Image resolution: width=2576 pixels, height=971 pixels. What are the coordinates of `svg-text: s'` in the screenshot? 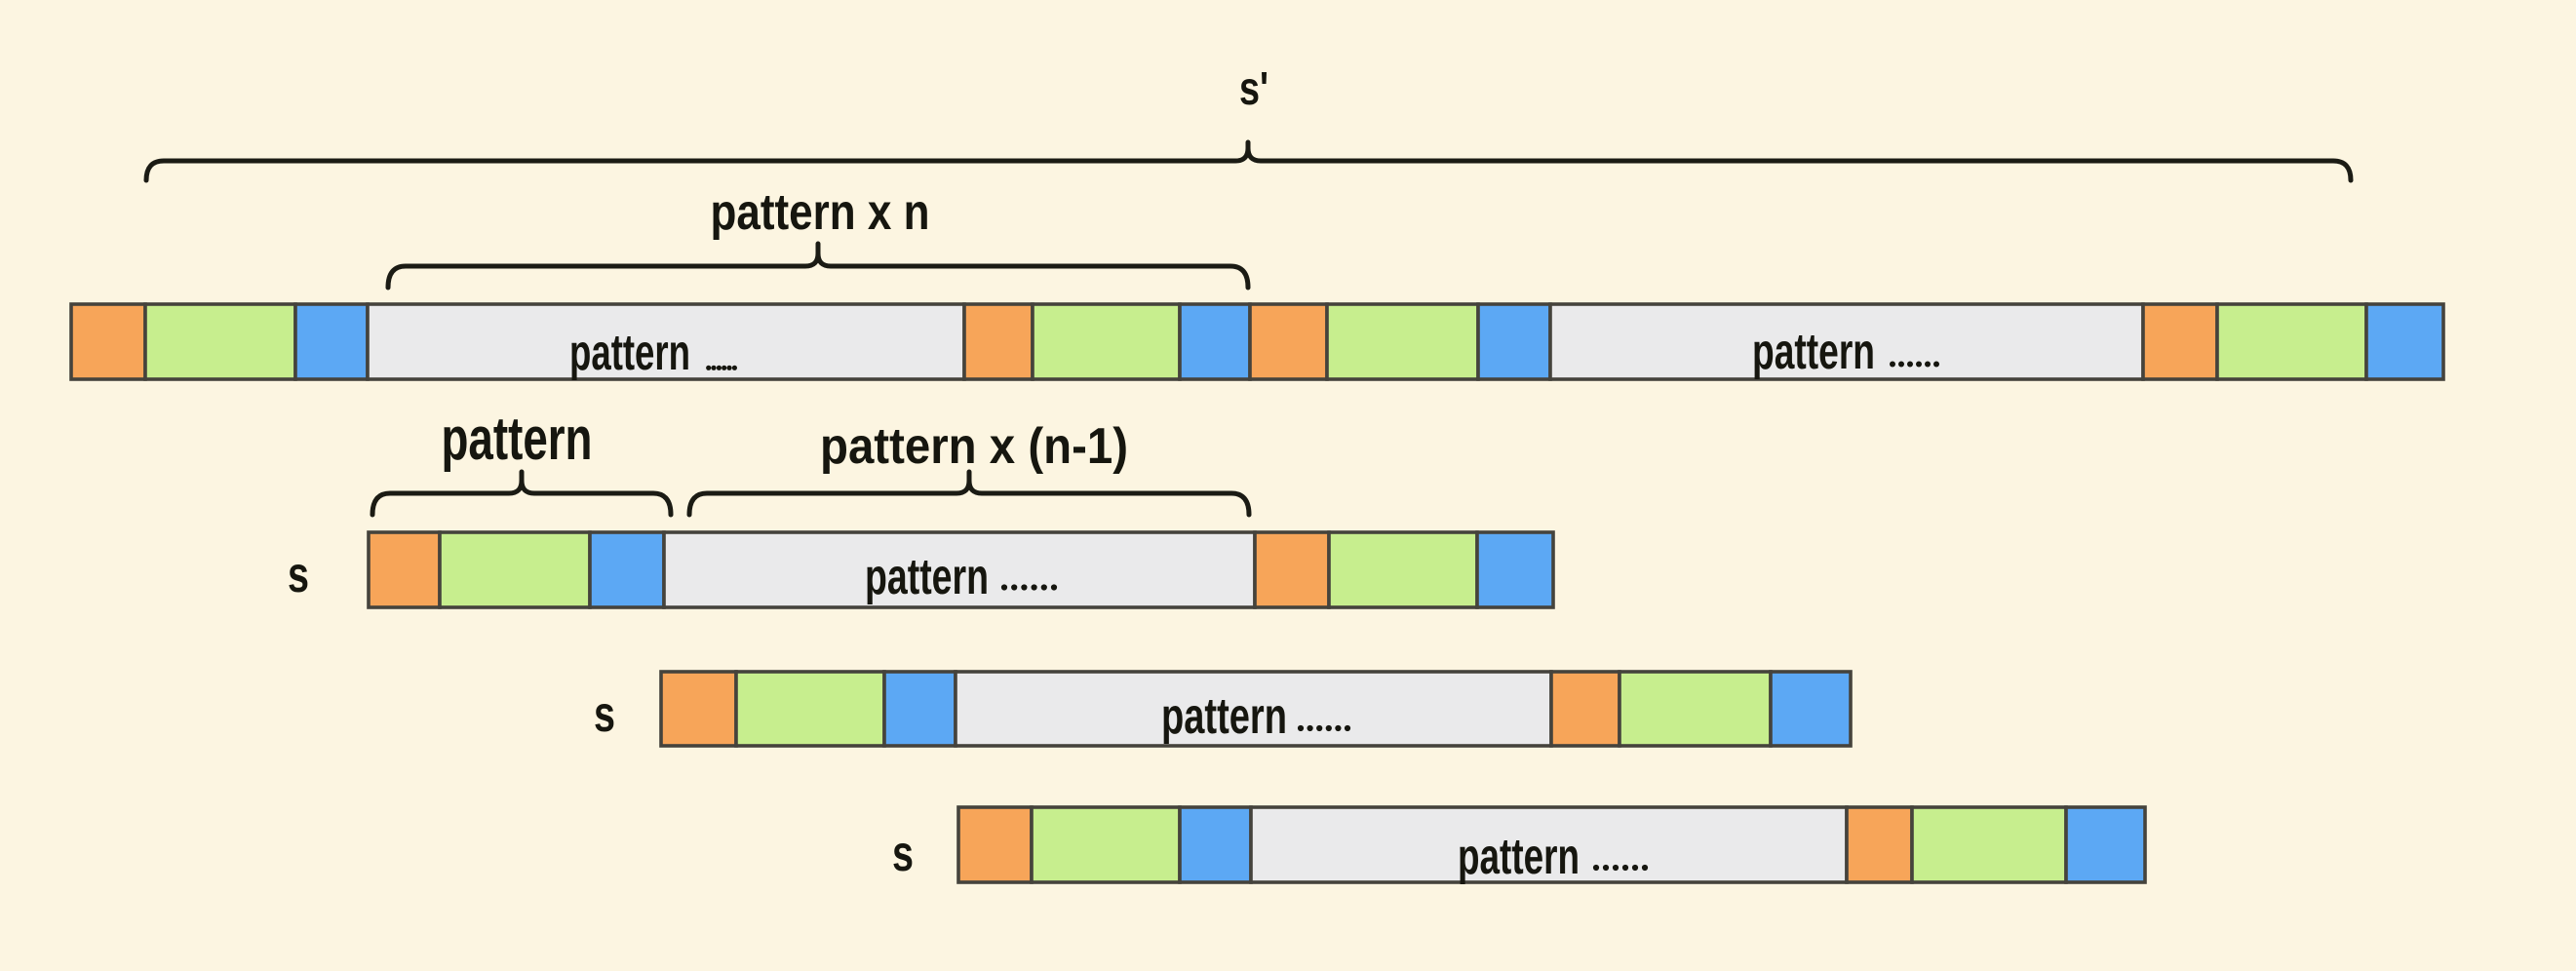 It's located at (1253, 89).